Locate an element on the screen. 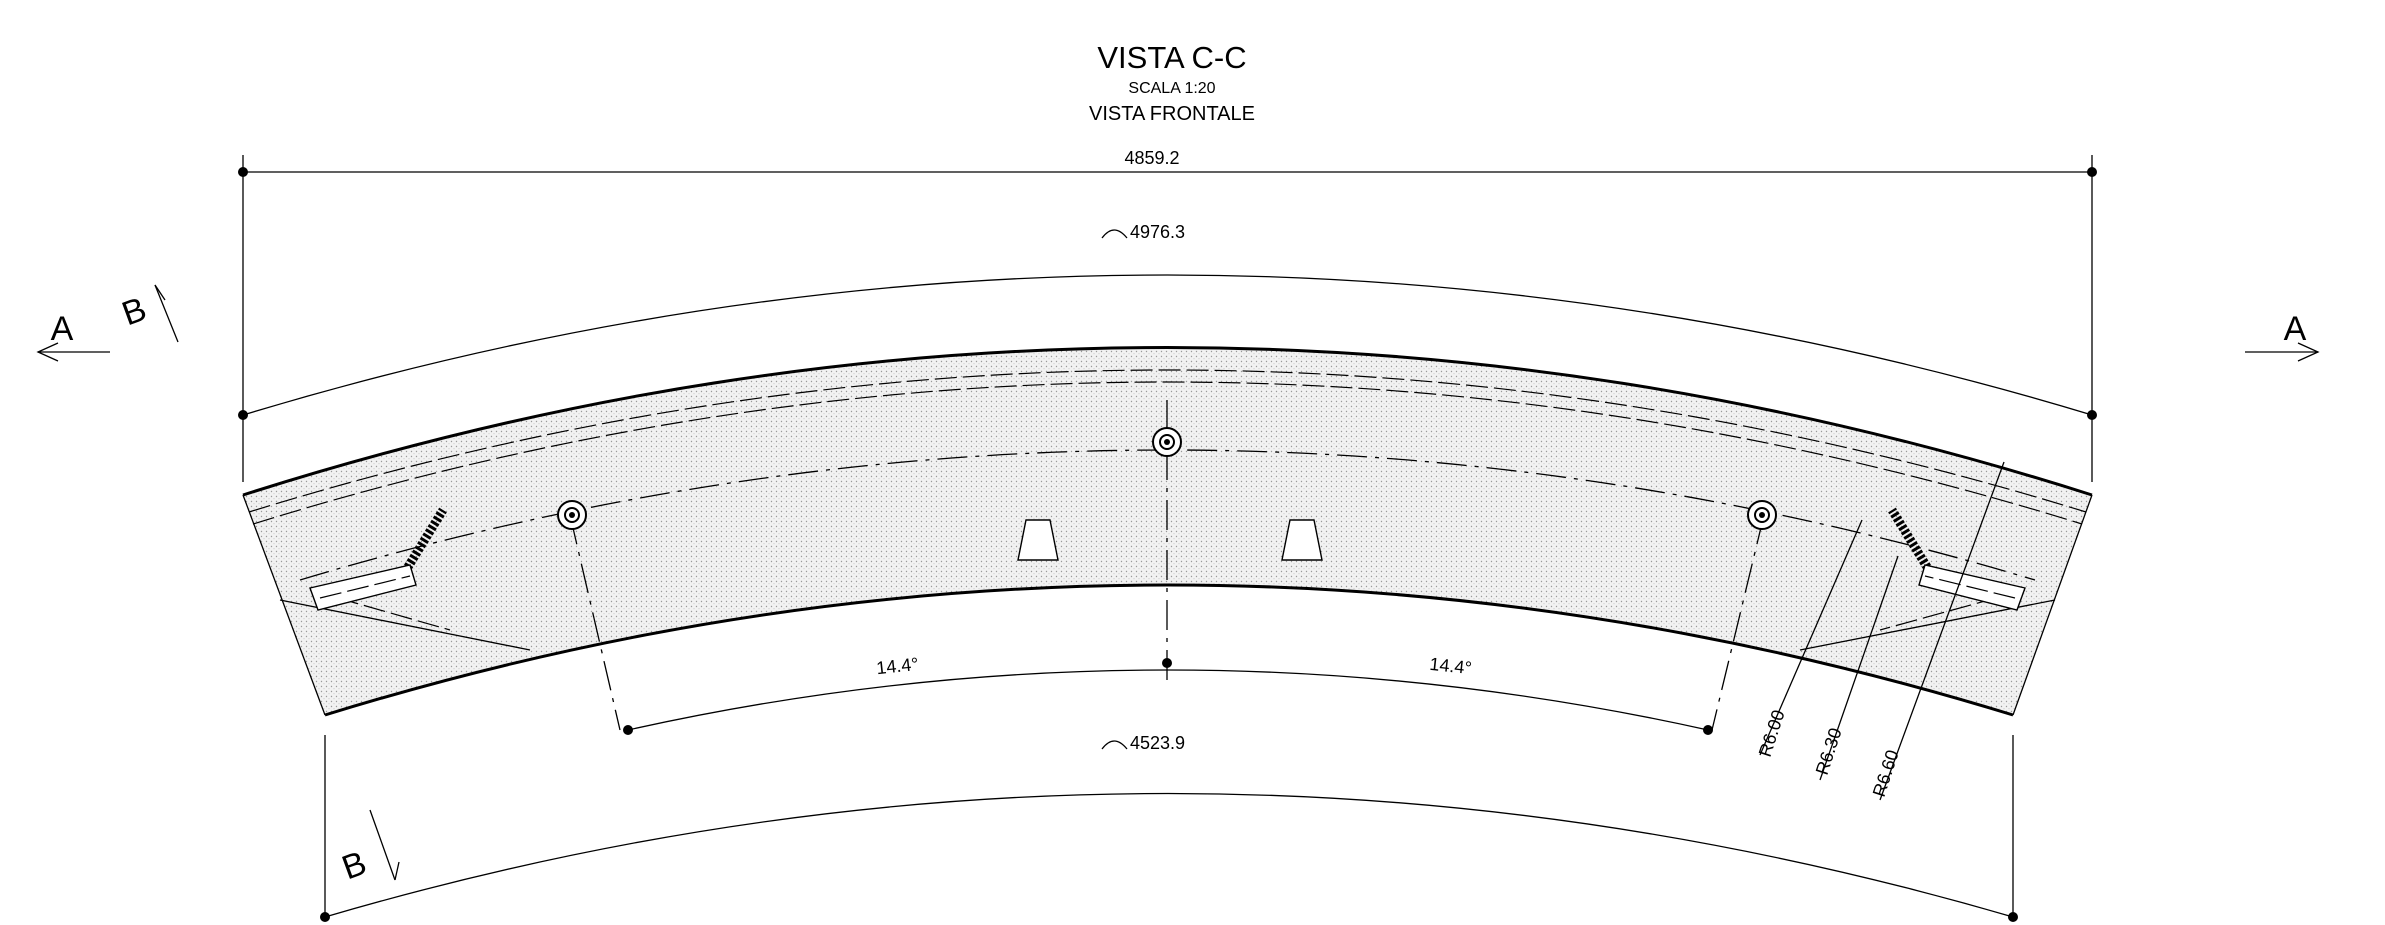 This screenshot has height=925, width=2385. angle-right-label: 14.4° is located at coordinates (1451, 666).